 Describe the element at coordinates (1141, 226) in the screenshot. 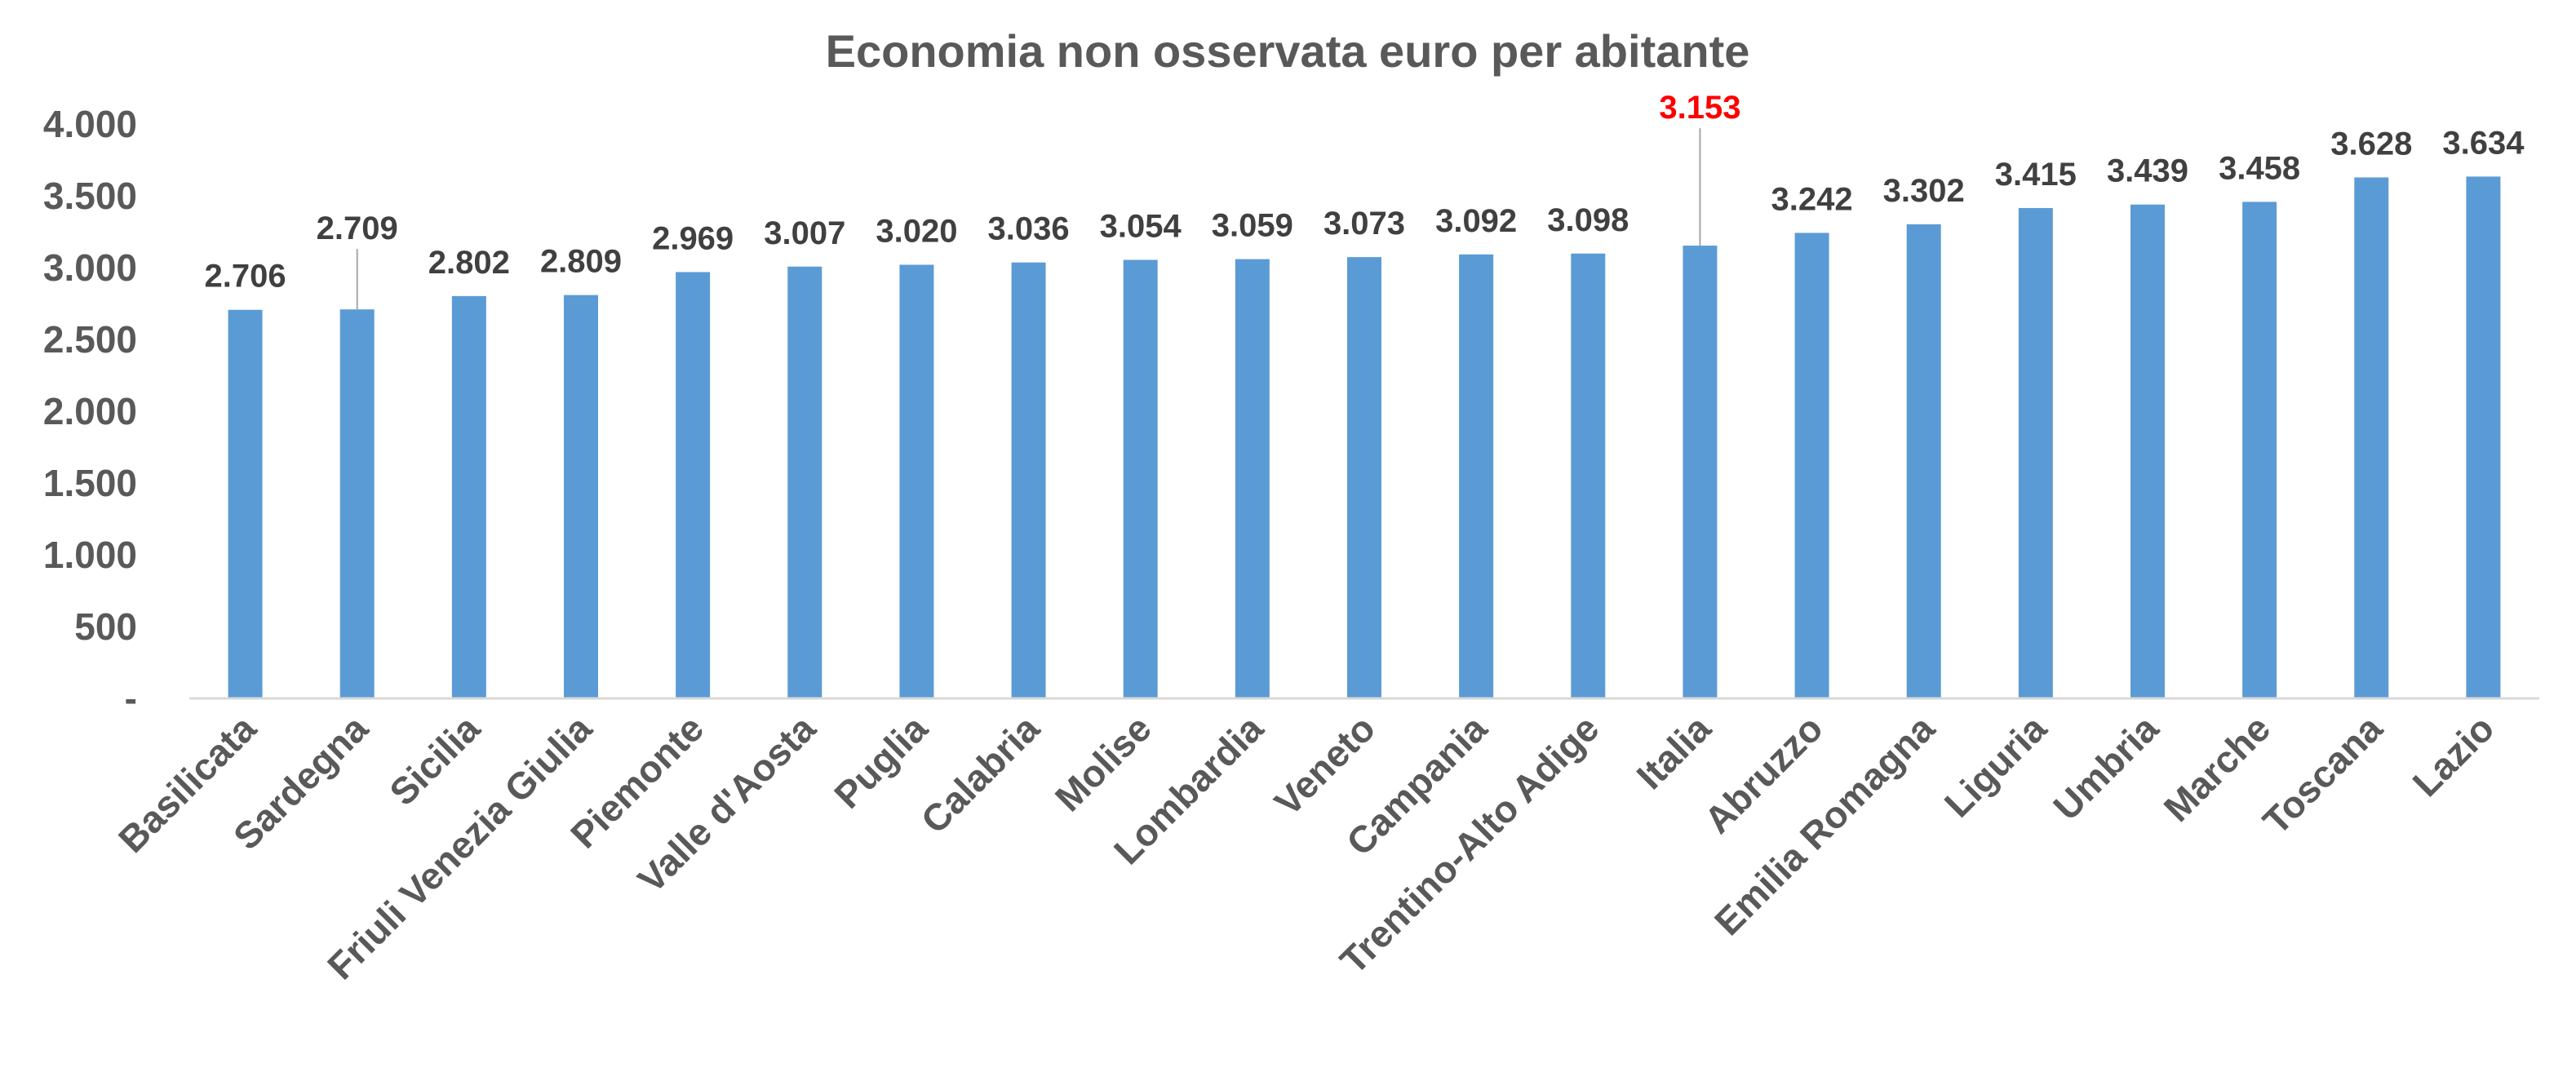

I see `data-label: 3.054` at that location.